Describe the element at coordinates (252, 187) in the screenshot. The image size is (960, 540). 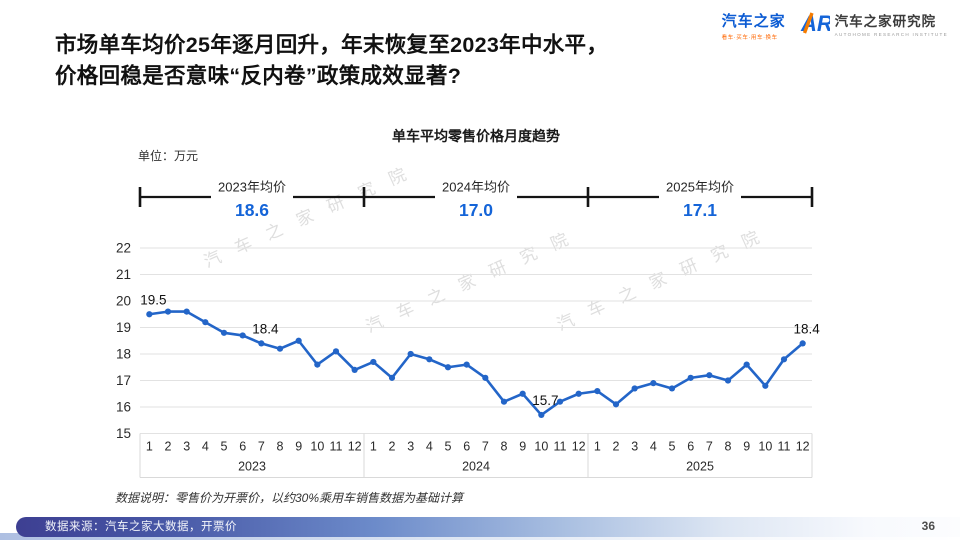
I see `avg-title: 2023年均价` at that location.